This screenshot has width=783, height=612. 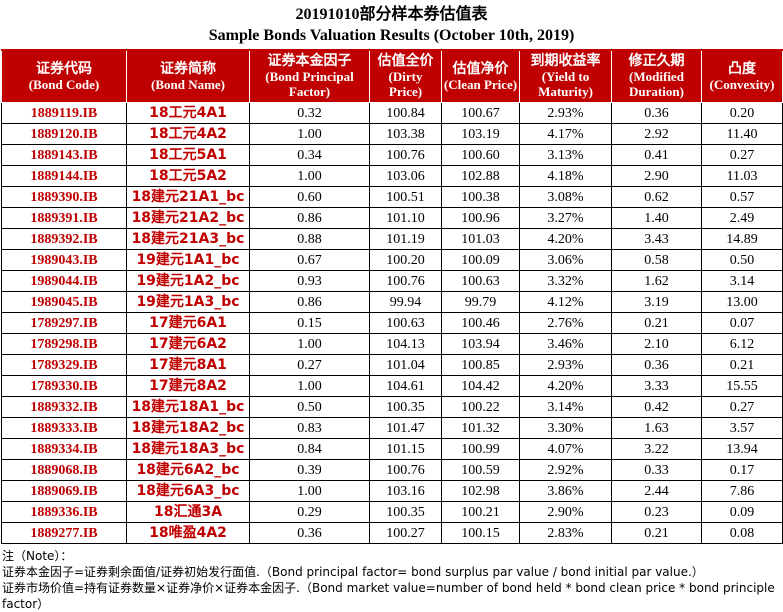 What do you see at coordinates (309, 281) in the screenshot?
I see `principal-factor-cell: 0.93` at bounding box center [309, 281].